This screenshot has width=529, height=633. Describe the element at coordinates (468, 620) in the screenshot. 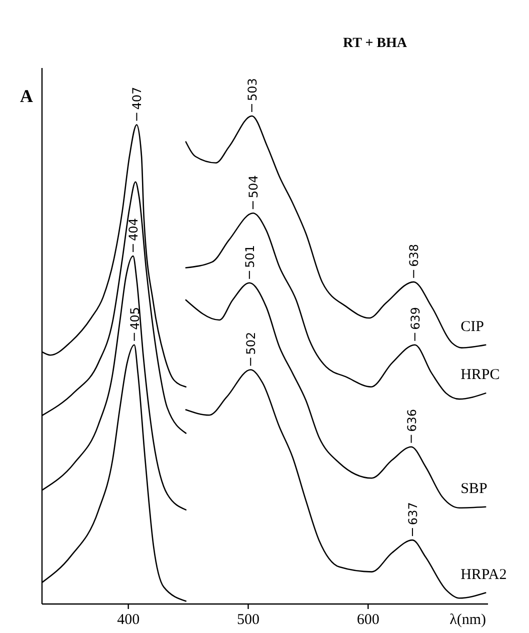

I see `x-axis-title: λ(nm)` at that location.